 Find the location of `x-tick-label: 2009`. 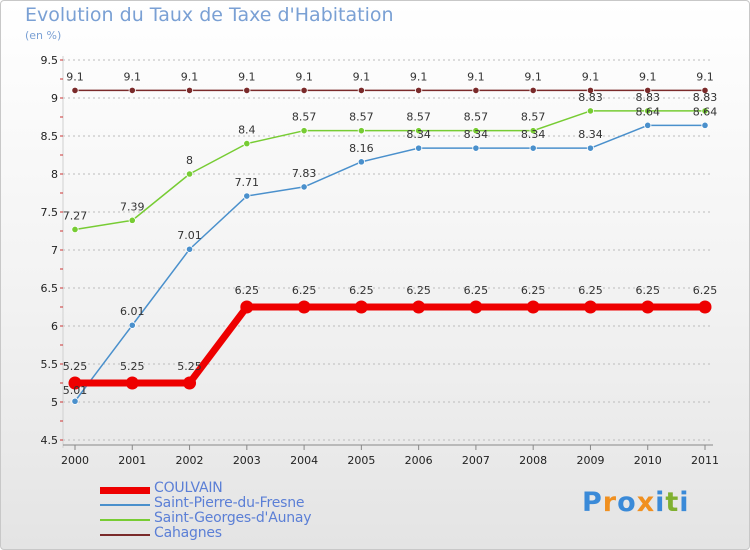

x-tick-label: 2009 is located at coordinates (590, 460).